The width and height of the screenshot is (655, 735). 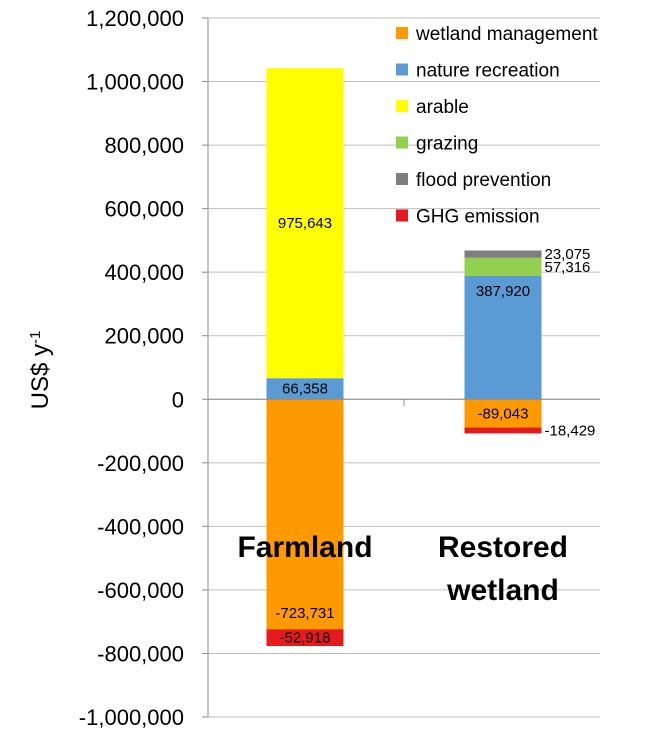 I want to click on legend-label: GHG emission, so click(x=478, y=217).